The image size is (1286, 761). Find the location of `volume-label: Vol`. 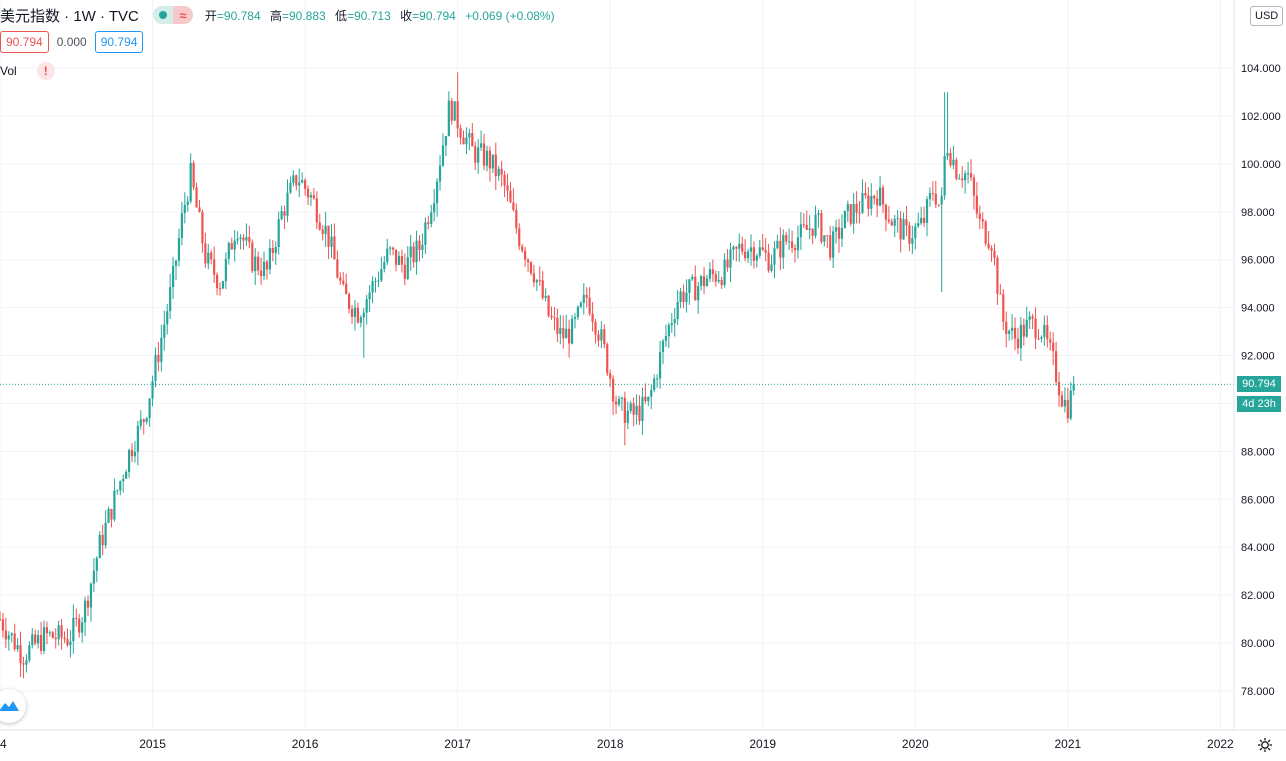

volume-label: Vol is located at coordinates (8, 71).